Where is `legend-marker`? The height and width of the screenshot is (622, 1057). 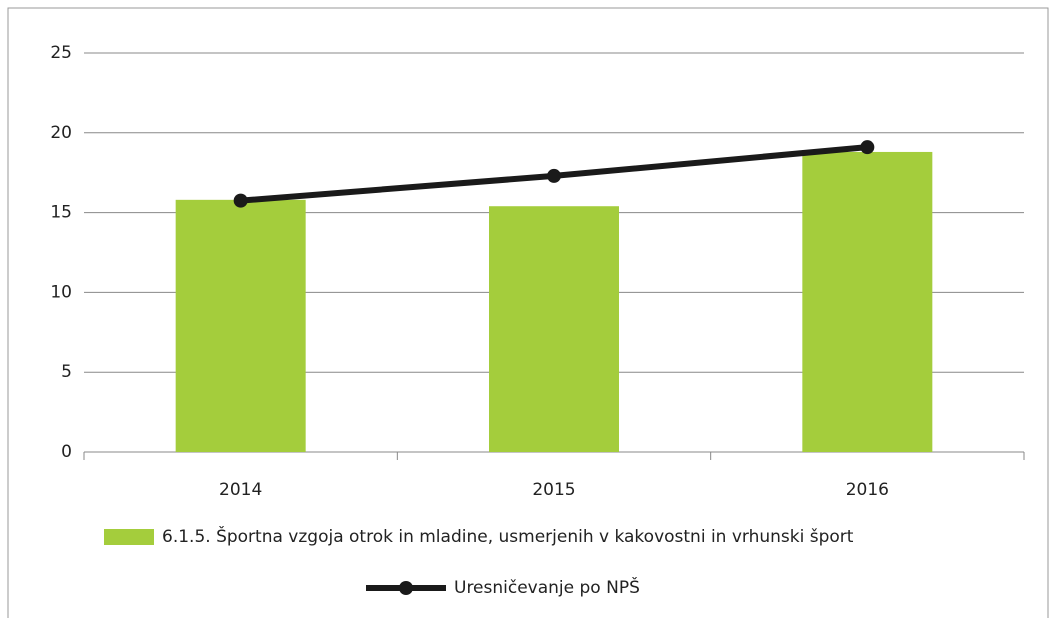
legend-marker is located at coordinates (406, 588).